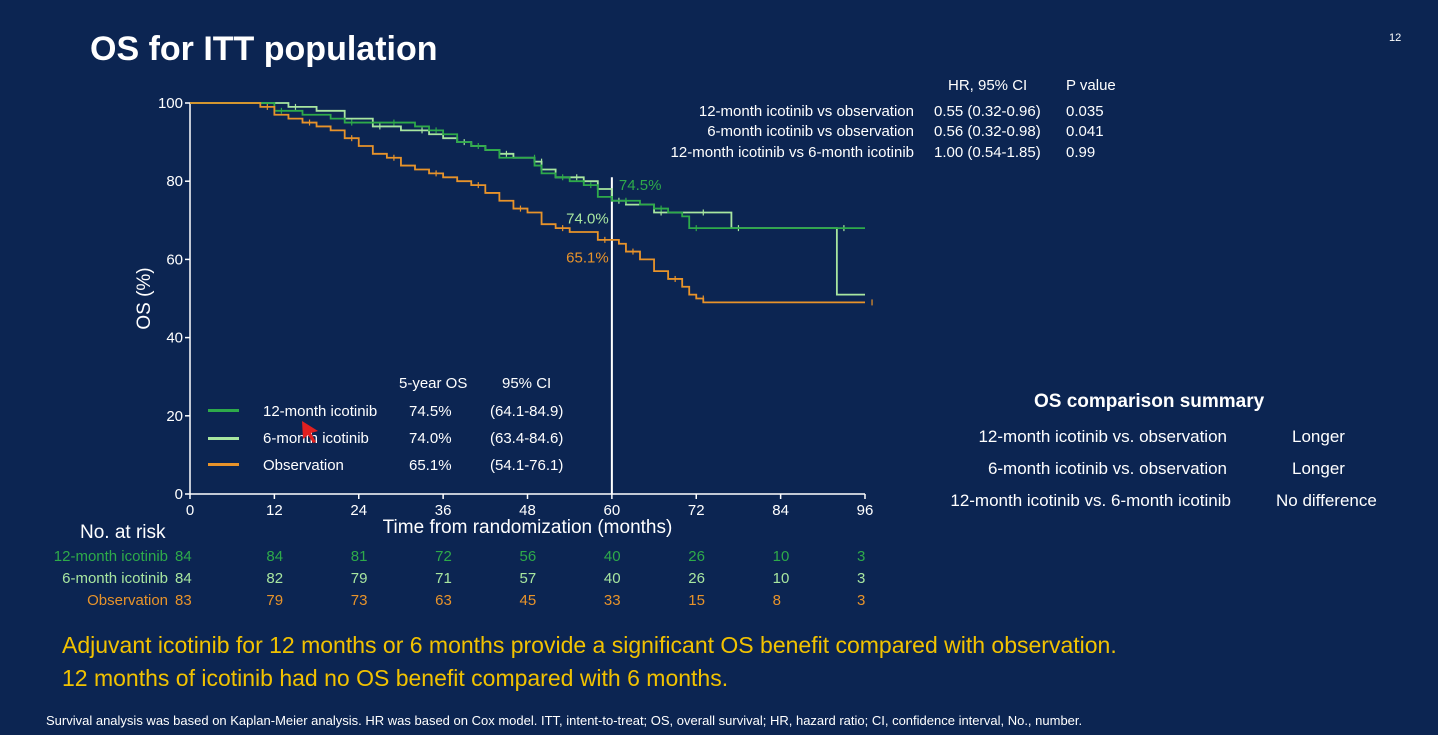 This screenshot has width=1438, height=735. What do you see at coordinates (640, 185) in the screenshot?
I see `curve-annotation: 74.5%` at bounding box center [640, 185].